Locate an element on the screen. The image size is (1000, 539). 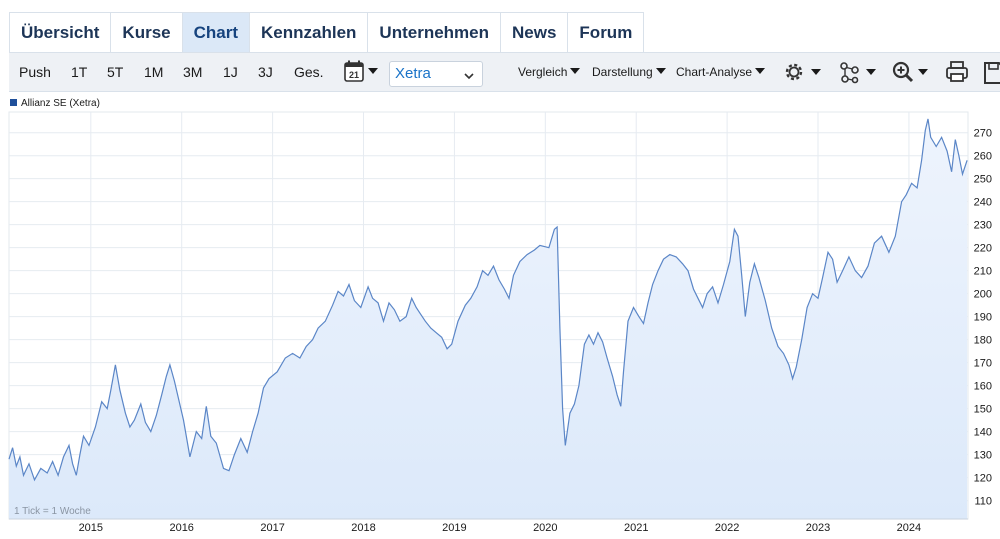
range-3m-button: 3M is located at coordinates (193, 72).